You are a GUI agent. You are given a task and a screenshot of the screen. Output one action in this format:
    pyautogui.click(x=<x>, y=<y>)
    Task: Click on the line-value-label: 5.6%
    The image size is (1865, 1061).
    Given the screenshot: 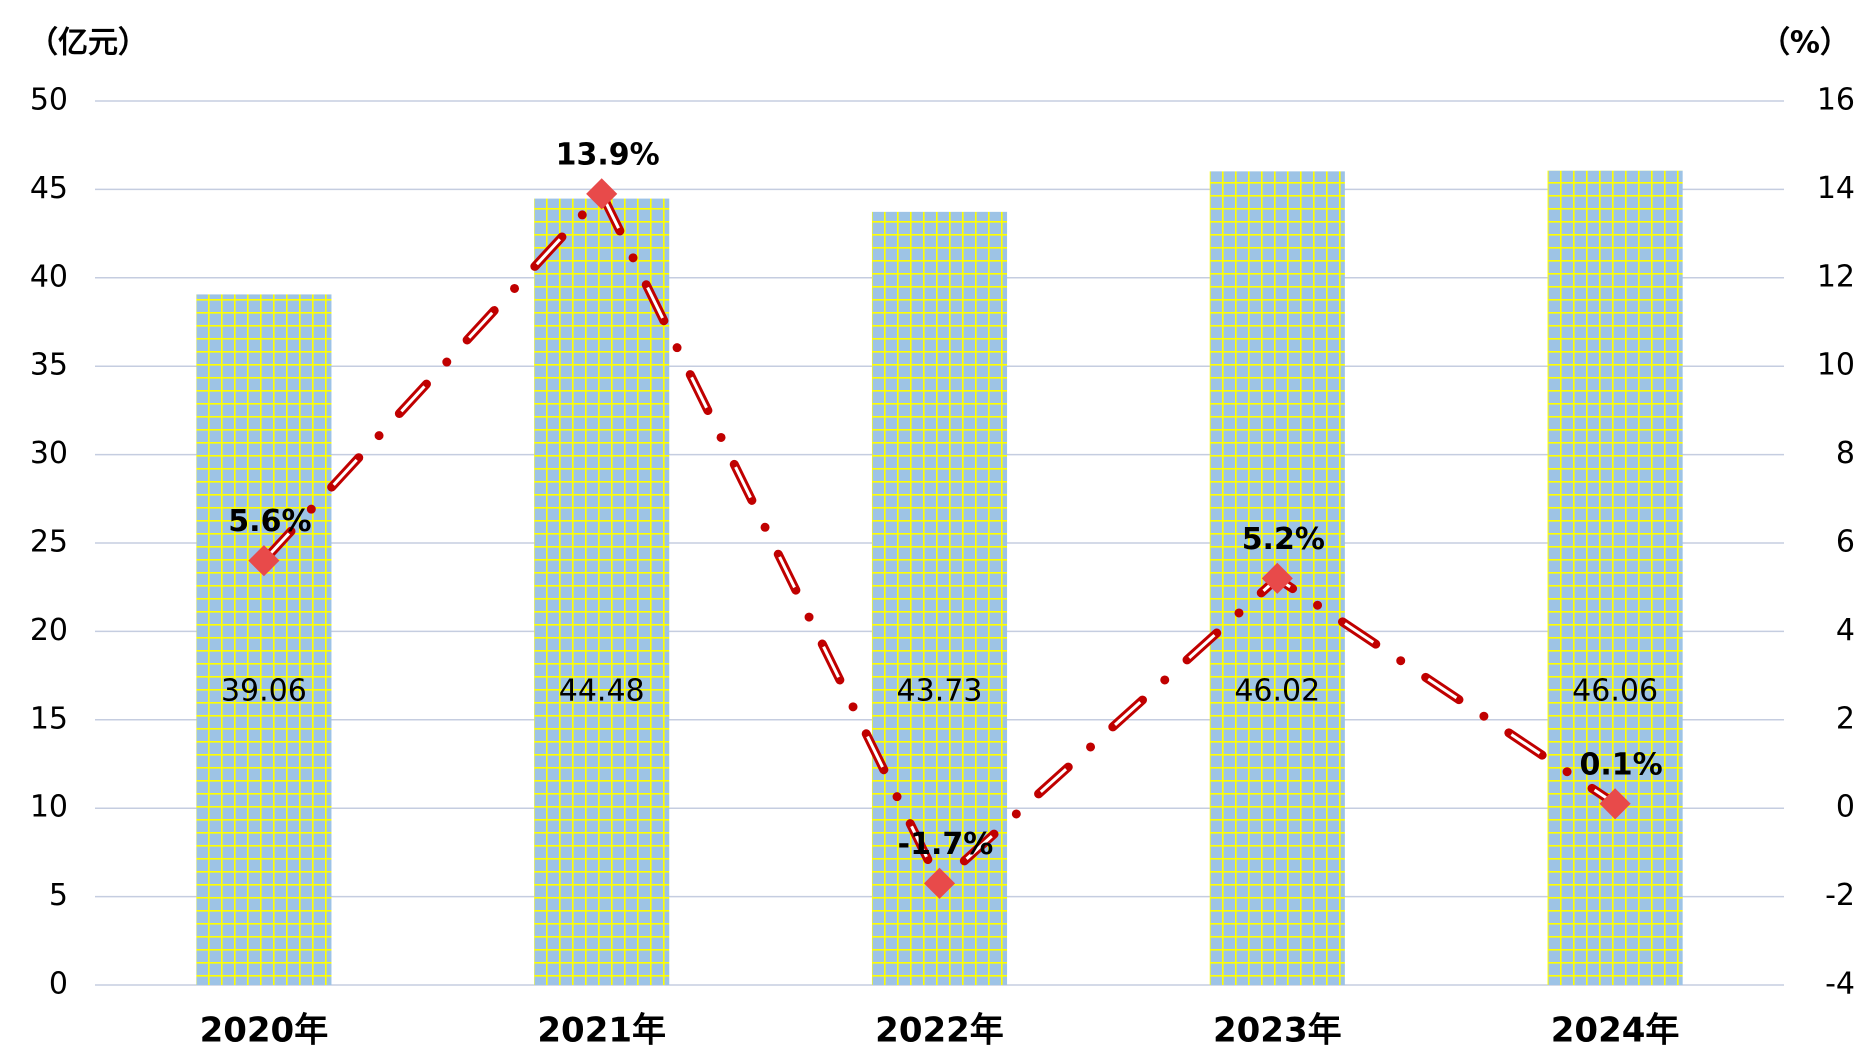 What is the action you would take?
    pyautogui.click(x=269, y=521)
    